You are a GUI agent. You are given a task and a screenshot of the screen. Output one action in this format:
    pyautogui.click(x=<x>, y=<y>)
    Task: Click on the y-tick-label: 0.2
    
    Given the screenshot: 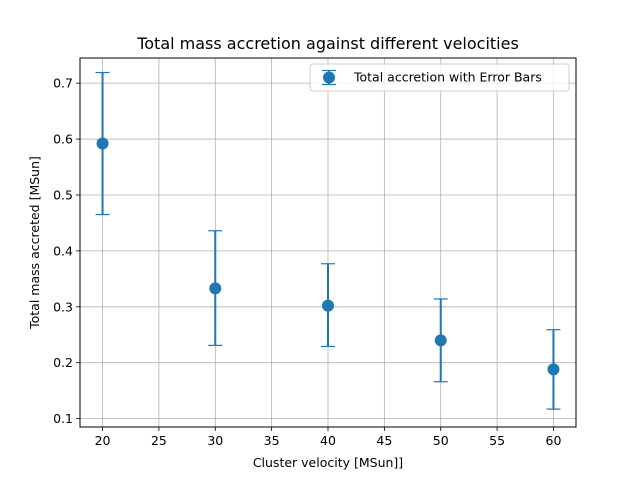 What is the action you would take?
    pyautogui.click(x=63, y=362)
    